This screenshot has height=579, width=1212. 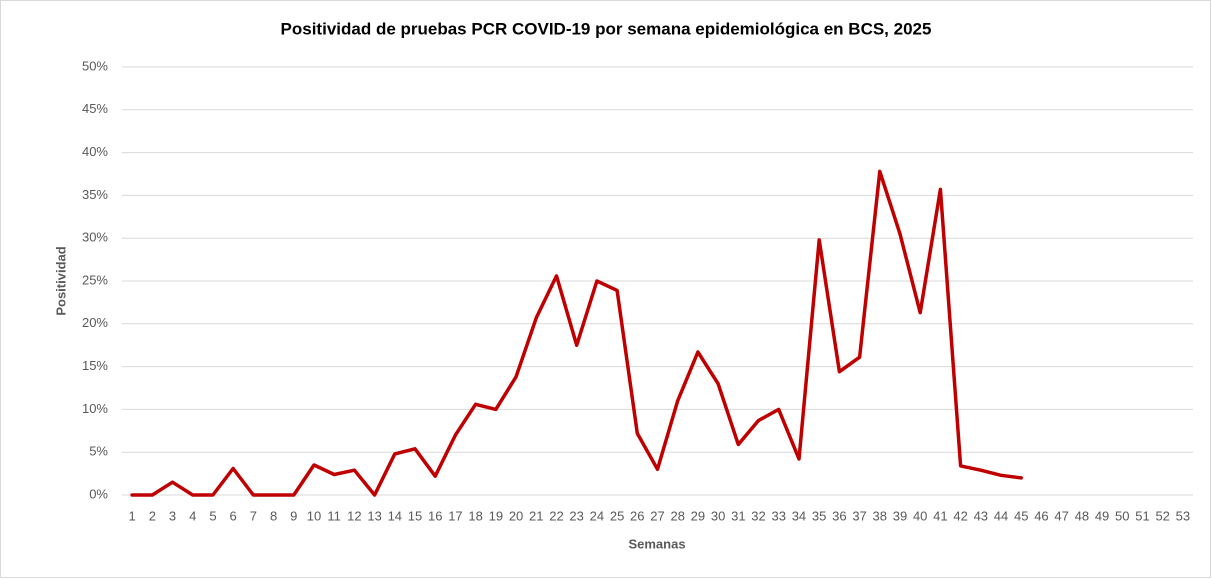 I want to click on y-tick-label: 20%, so click(x=95, y=322).